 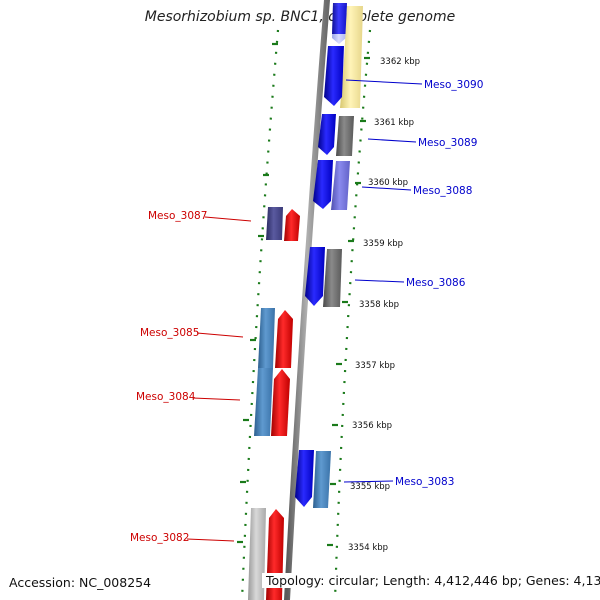 What do you see at coordinates (436, 283) in the screenshot?
I see `gene-label-meso-3086: Meso_3086` at bounding box center [436, 283].